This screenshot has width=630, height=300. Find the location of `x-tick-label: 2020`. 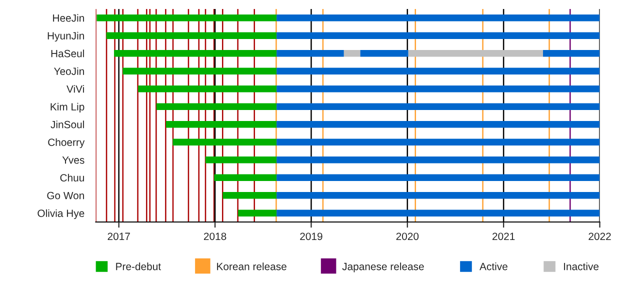

x-tick-label: 2020 is located at coordinates (407, 236).